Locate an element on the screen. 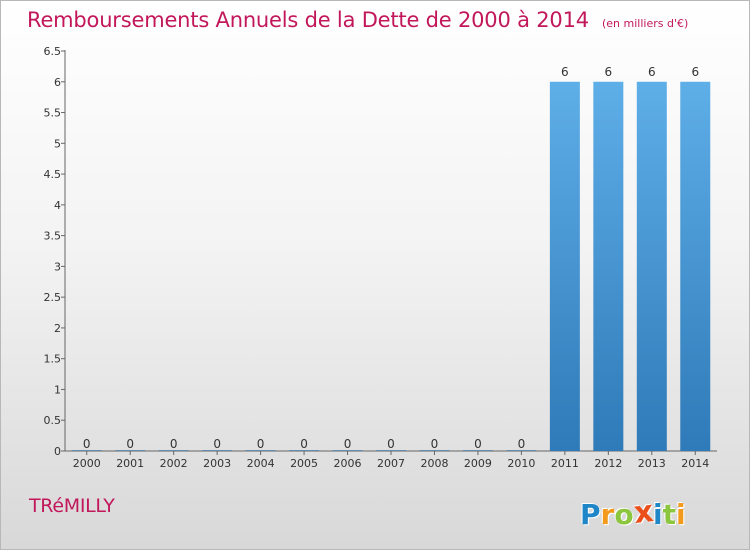 The image size is (750, 550). x-tick-label: 2014 is located at coordinates (695, 463).